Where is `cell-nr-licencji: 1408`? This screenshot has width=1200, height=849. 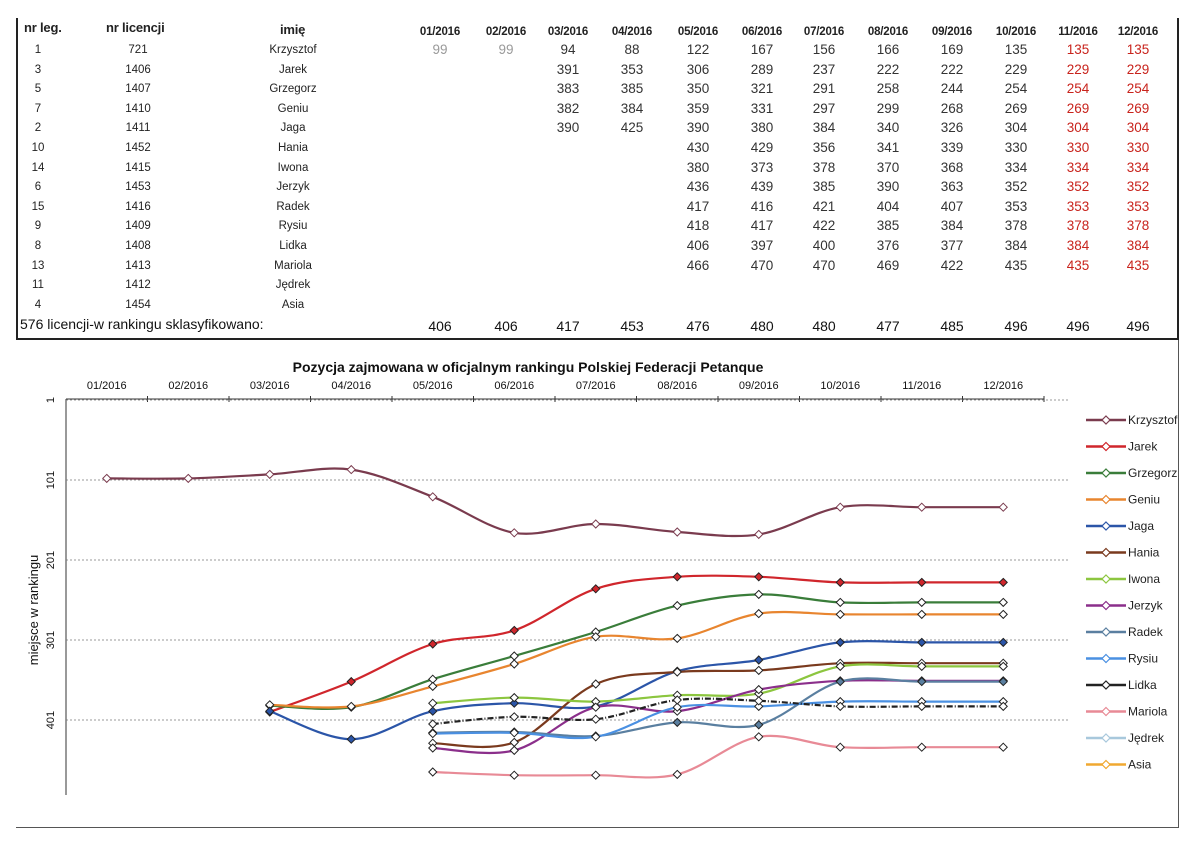
cell-nr-licencji: 1408 is located at coordinates (138, 246).